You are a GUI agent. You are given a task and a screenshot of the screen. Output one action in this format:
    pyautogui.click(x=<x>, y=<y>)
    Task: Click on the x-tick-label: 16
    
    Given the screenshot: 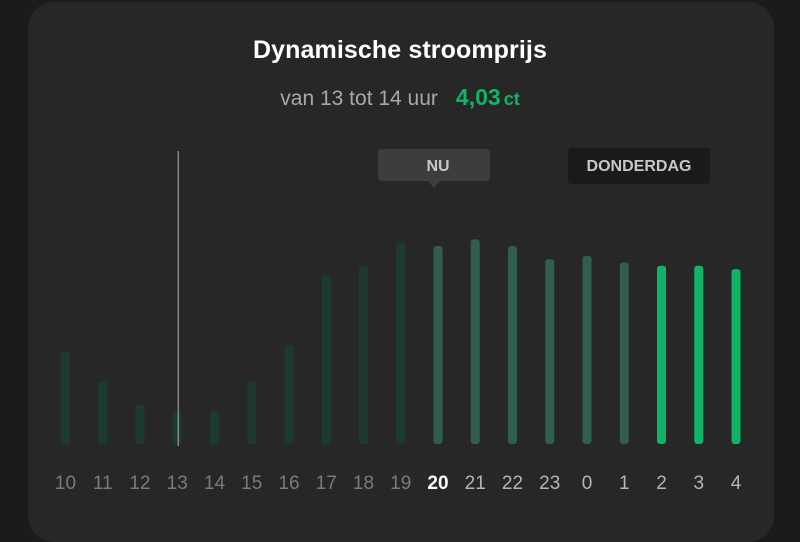 What is the action you would take?
    pyautogui.click(x=288, y=483)
    